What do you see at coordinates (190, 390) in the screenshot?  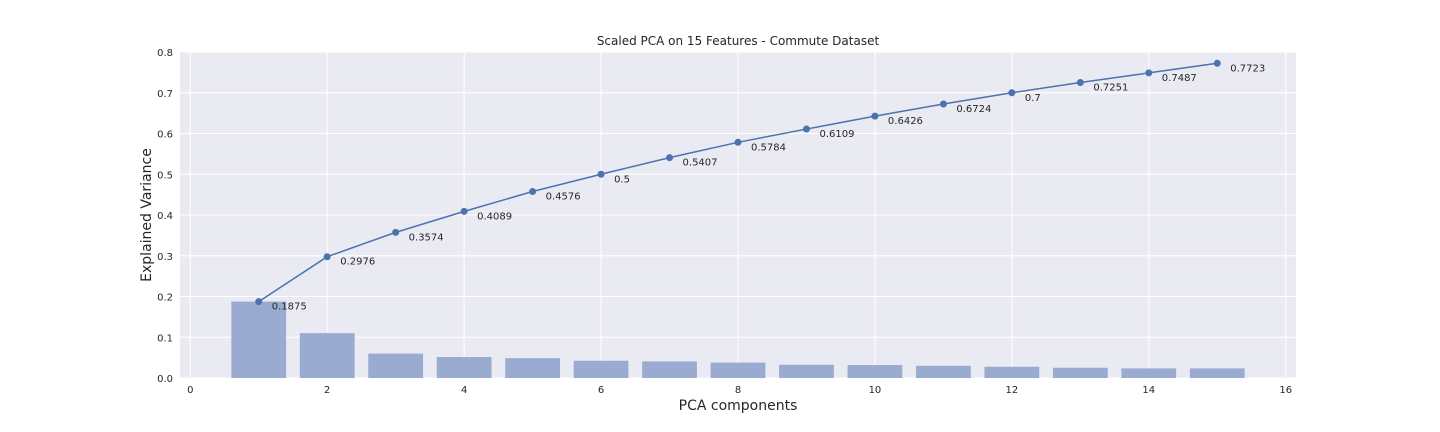 I see `x-tick-label: 0` at bounding box center [190, 390].